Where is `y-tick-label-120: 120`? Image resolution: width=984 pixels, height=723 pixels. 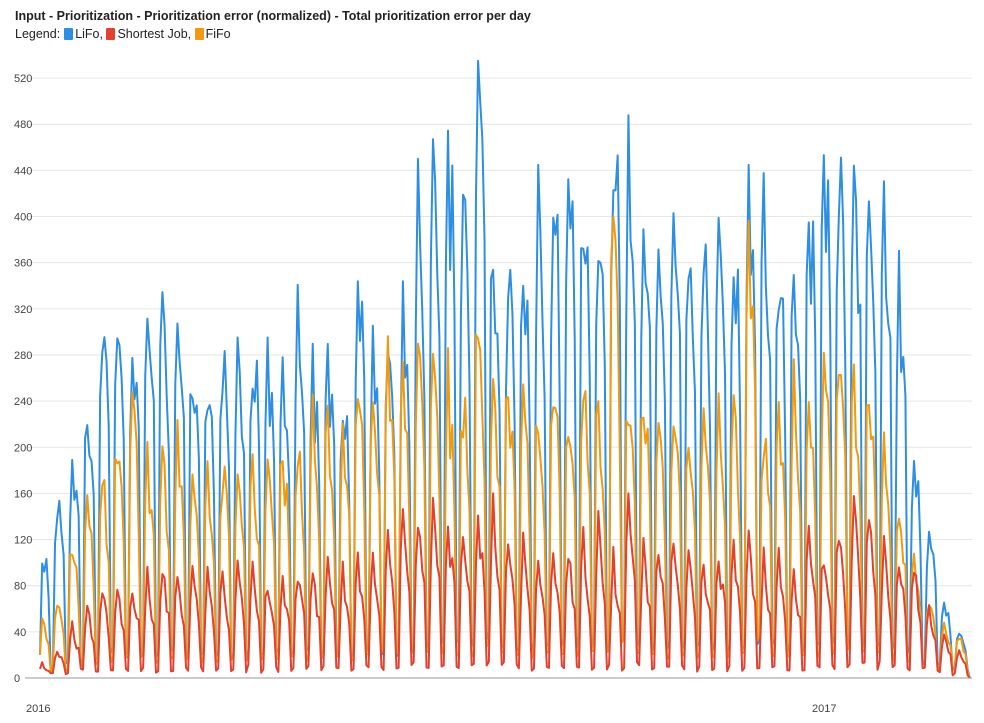 y-tick-label-120: 120 is located at coordinates (23, 541).